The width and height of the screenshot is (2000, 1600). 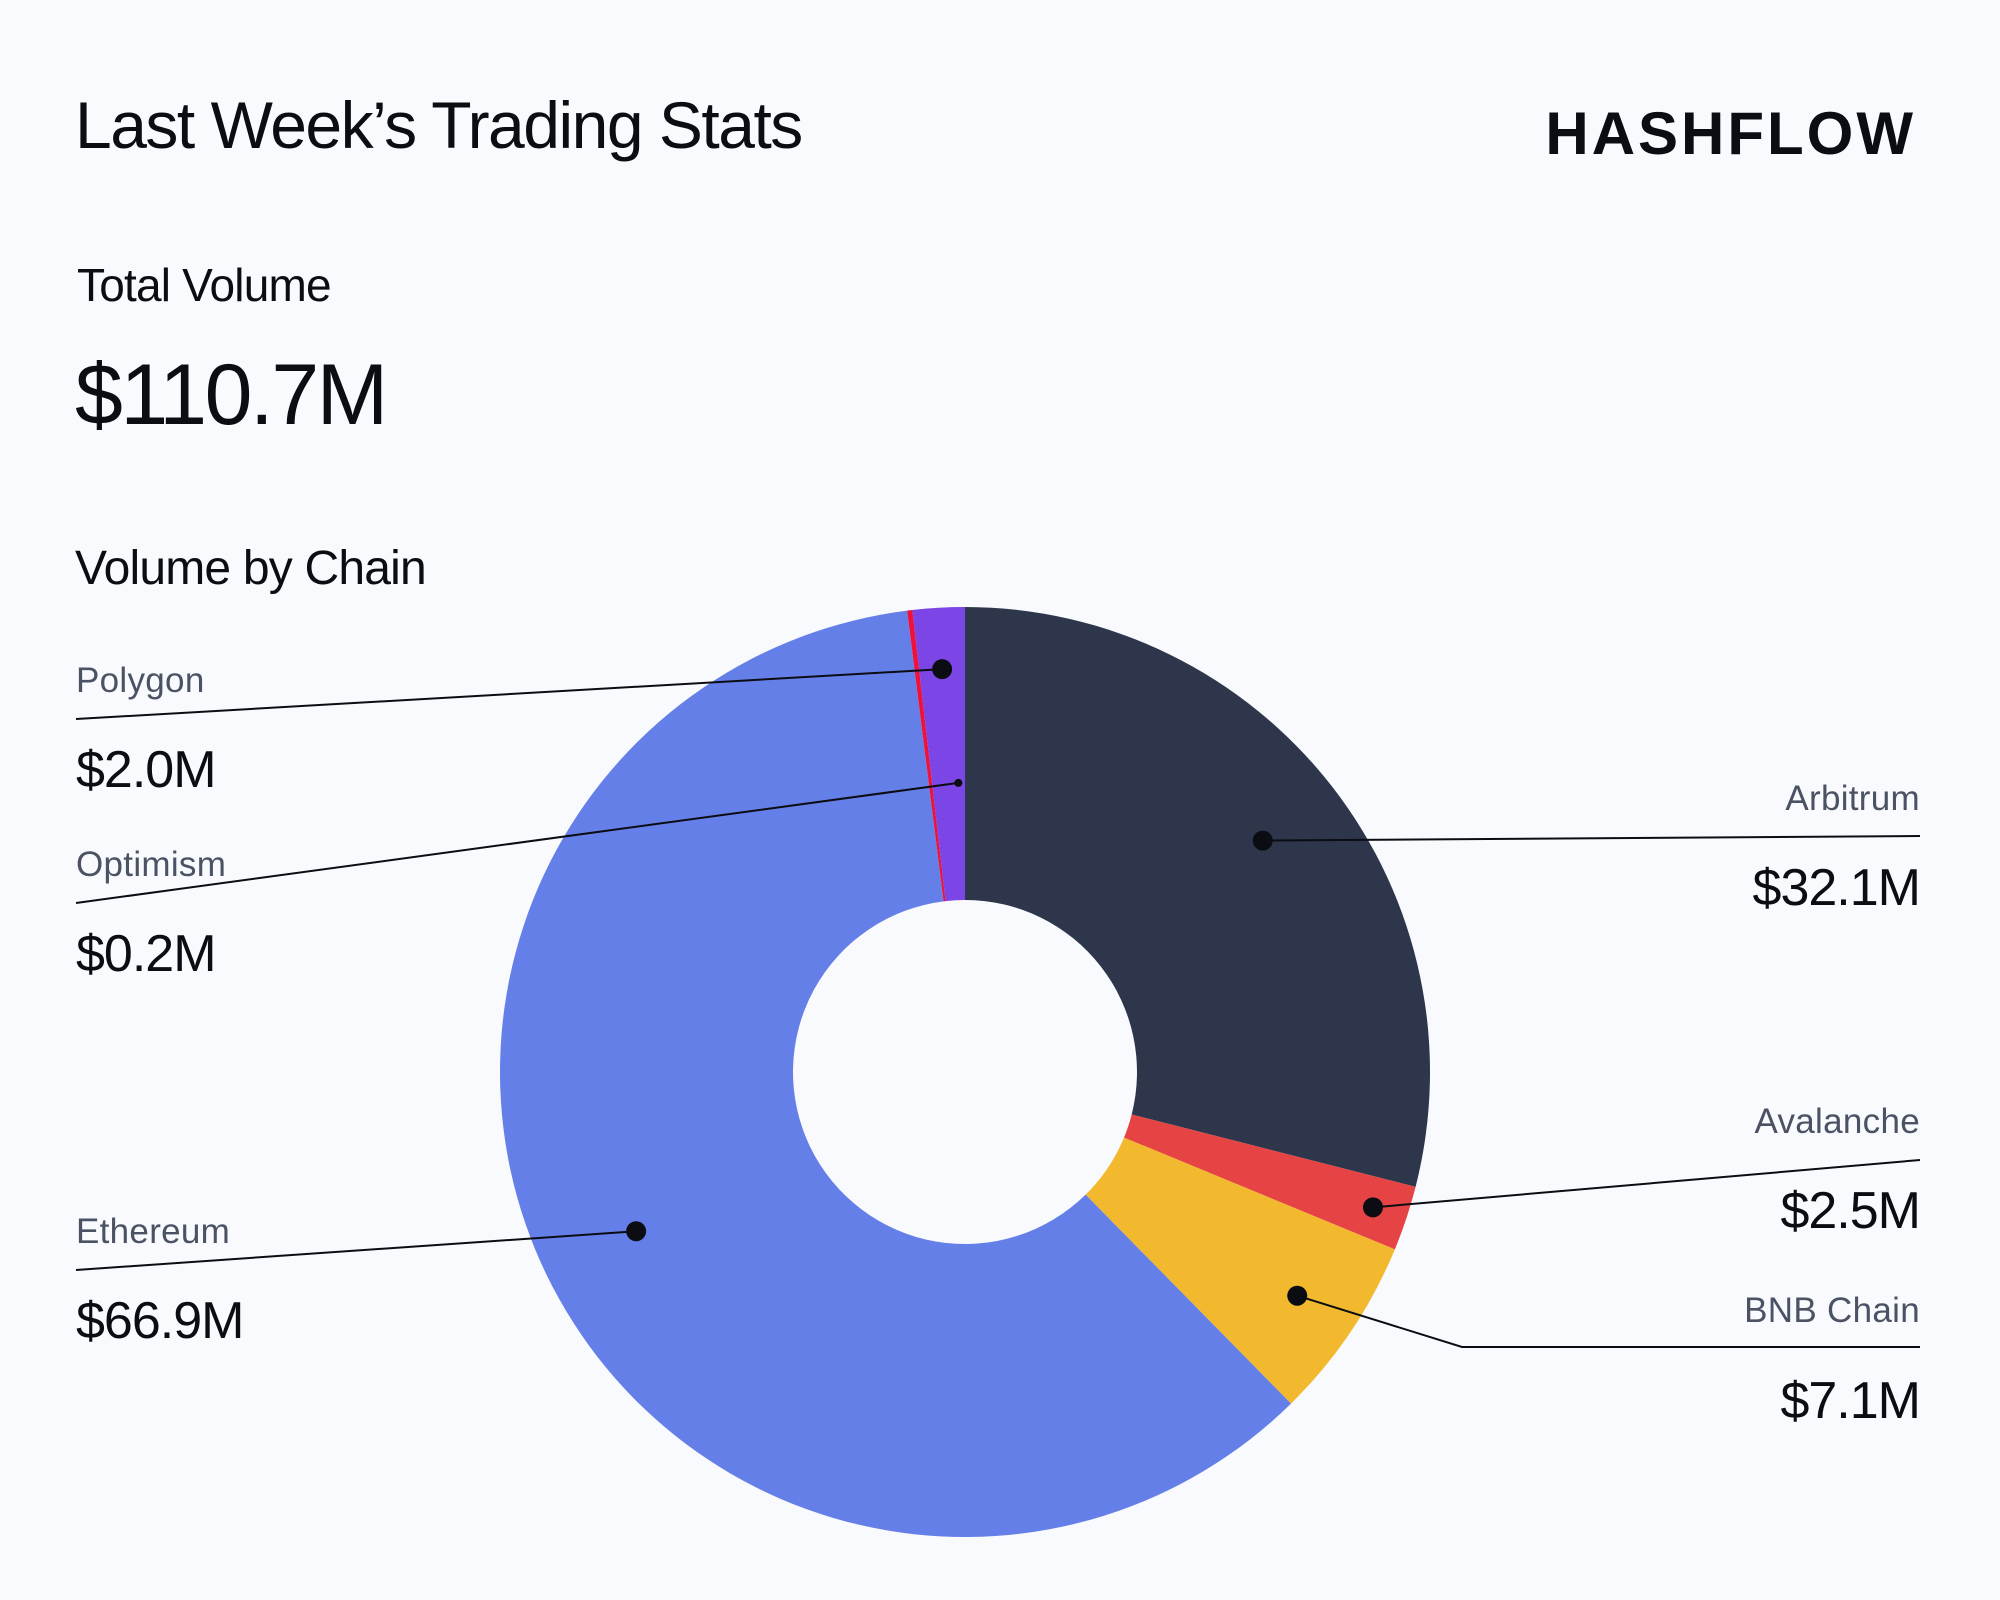 I want to click on legend-label-ethereum: Ethereum, so click(x=153, y=1231).